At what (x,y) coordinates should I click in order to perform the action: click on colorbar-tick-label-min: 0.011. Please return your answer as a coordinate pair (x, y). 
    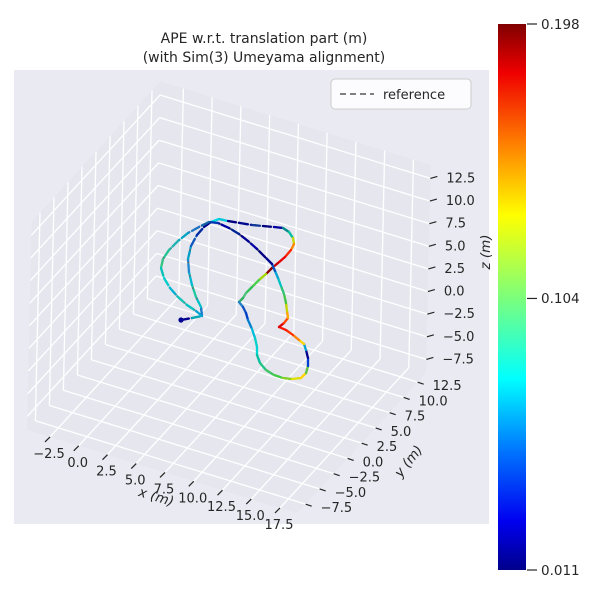
    Looking at the image, I should click on (560, 571).